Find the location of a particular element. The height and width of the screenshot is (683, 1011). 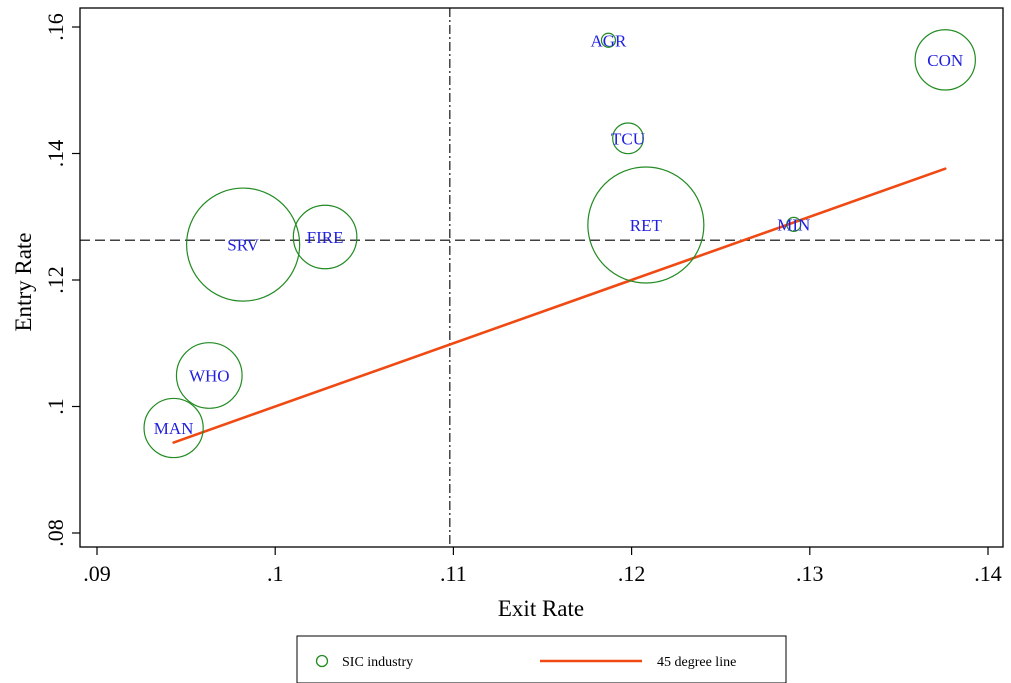

bubble-min is located at coordinates (794, 224).